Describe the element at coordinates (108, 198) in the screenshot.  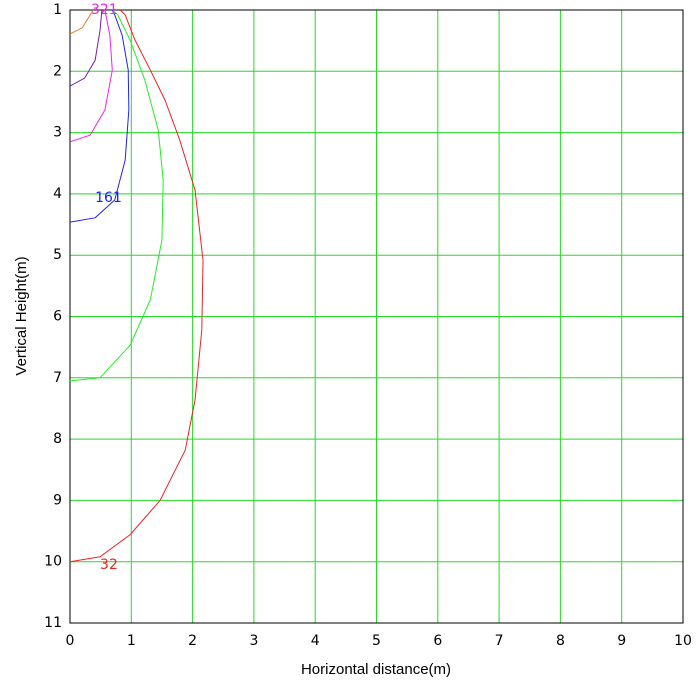
I see `contour-label: 161` at that location.